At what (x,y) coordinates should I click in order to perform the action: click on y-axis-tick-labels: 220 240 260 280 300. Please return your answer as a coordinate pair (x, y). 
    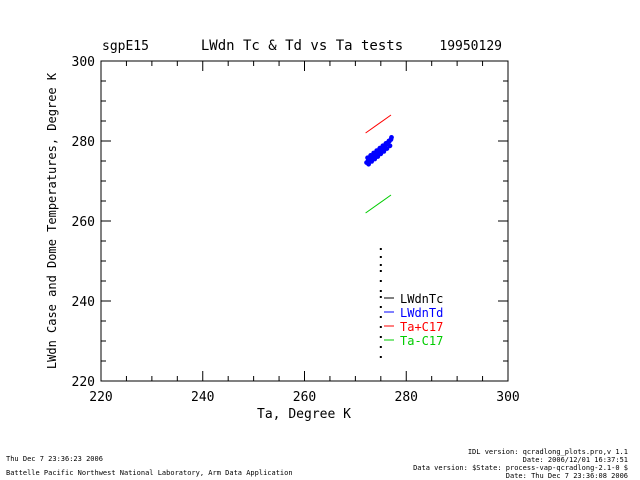
    Looking at the image, I should click on (83, 222).